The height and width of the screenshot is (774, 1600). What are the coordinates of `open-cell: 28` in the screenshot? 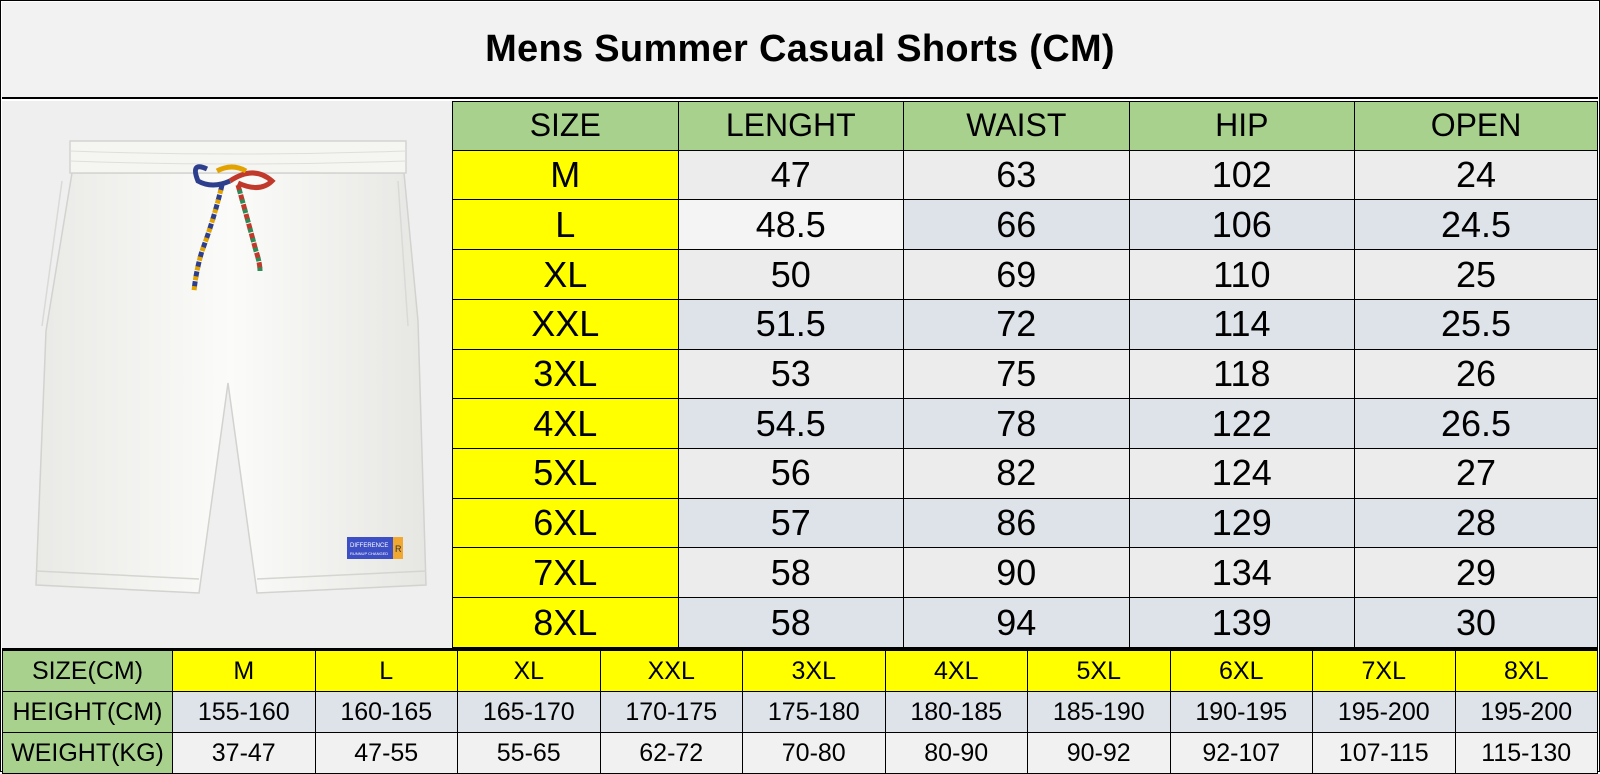 It's located at (1476, 523).